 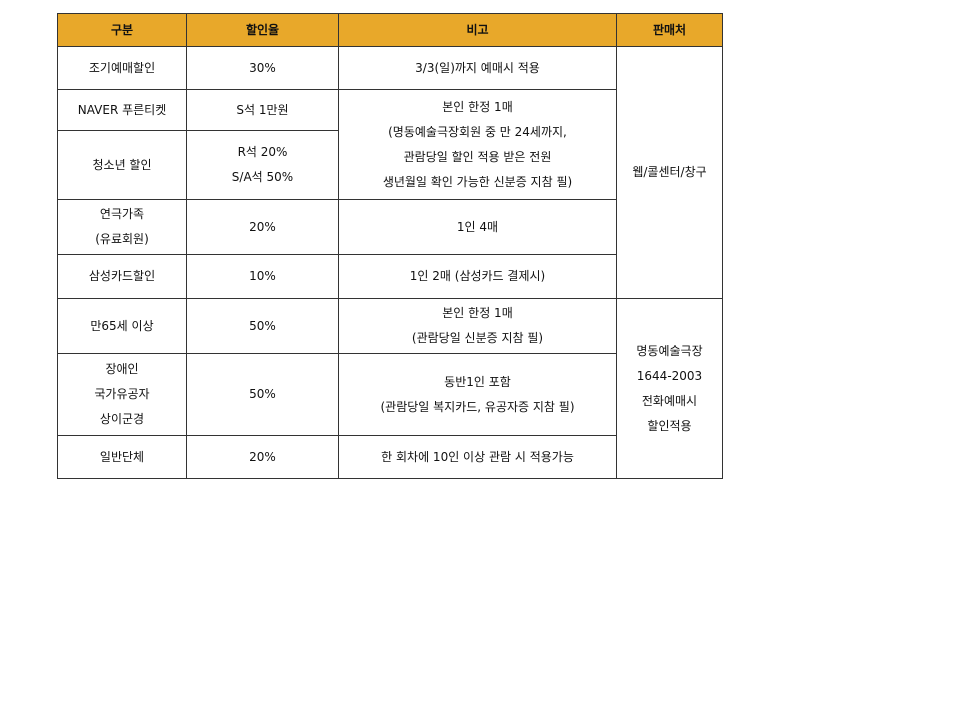 I want to click on note-cell: 본인 한정 1매 (관람당일 신분증 지참 필), so click(x=477, y=326).